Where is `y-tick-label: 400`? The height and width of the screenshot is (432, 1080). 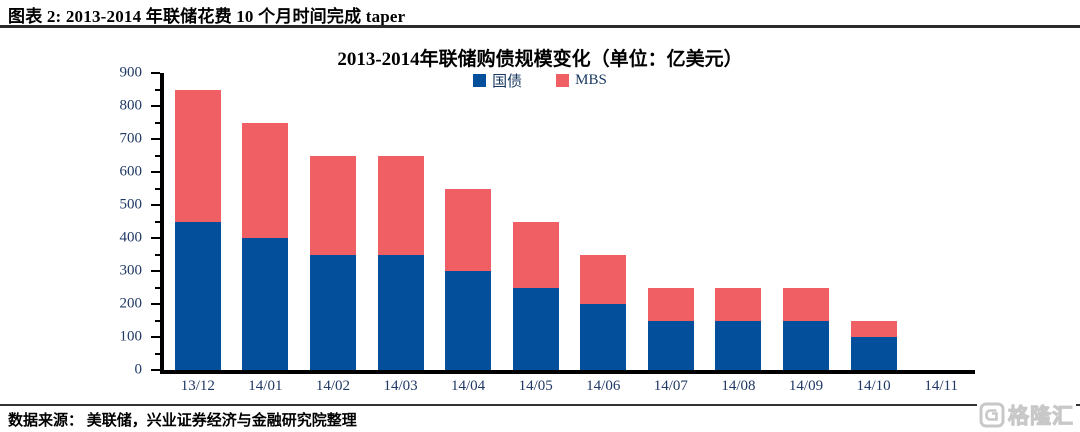 y-tick-label: 400 is located at coordinates (131, 237).